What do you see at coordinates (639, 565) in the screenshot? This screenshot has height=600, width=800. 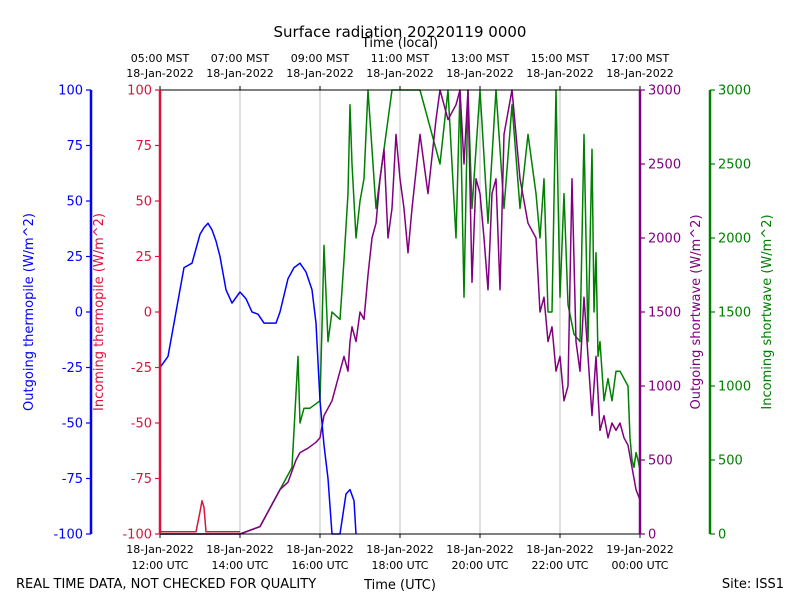 I see `x-tick-label-bottom-time: 00:00 UTC` at bounding box center [639, 565].